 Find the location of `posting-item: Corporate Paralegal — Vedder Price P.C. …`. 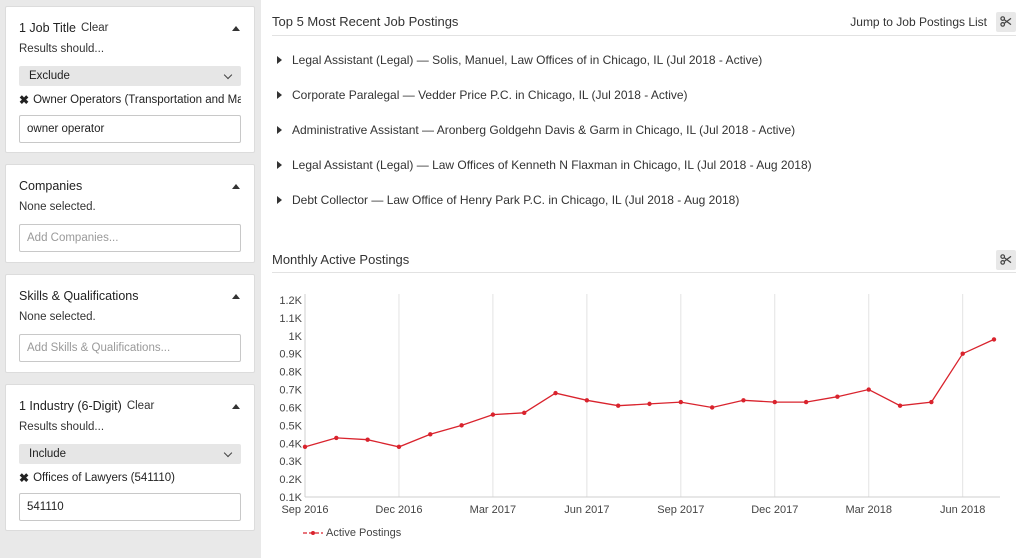

posting-item: Corporate Paralegal — Vedder Price P.C. … is located at coordinates (544, 94).